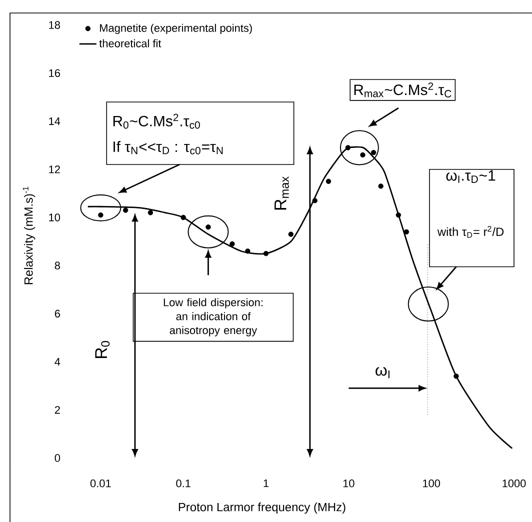 Image resolution: width=532 pixels, height=522 pixels. Describe the element at coordinates (57, 266) in the screenshot. I see `y-tick-label: 8` at that location.